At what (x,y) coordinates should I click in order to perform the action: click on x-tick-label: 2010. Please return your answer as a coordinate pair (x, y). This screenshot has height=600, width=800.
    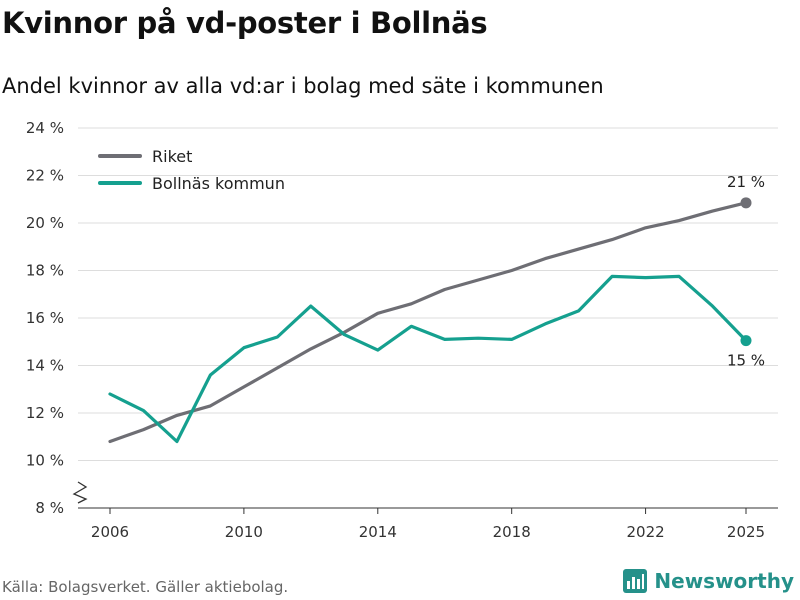
    Looking at the image, I should click on (244, 532).